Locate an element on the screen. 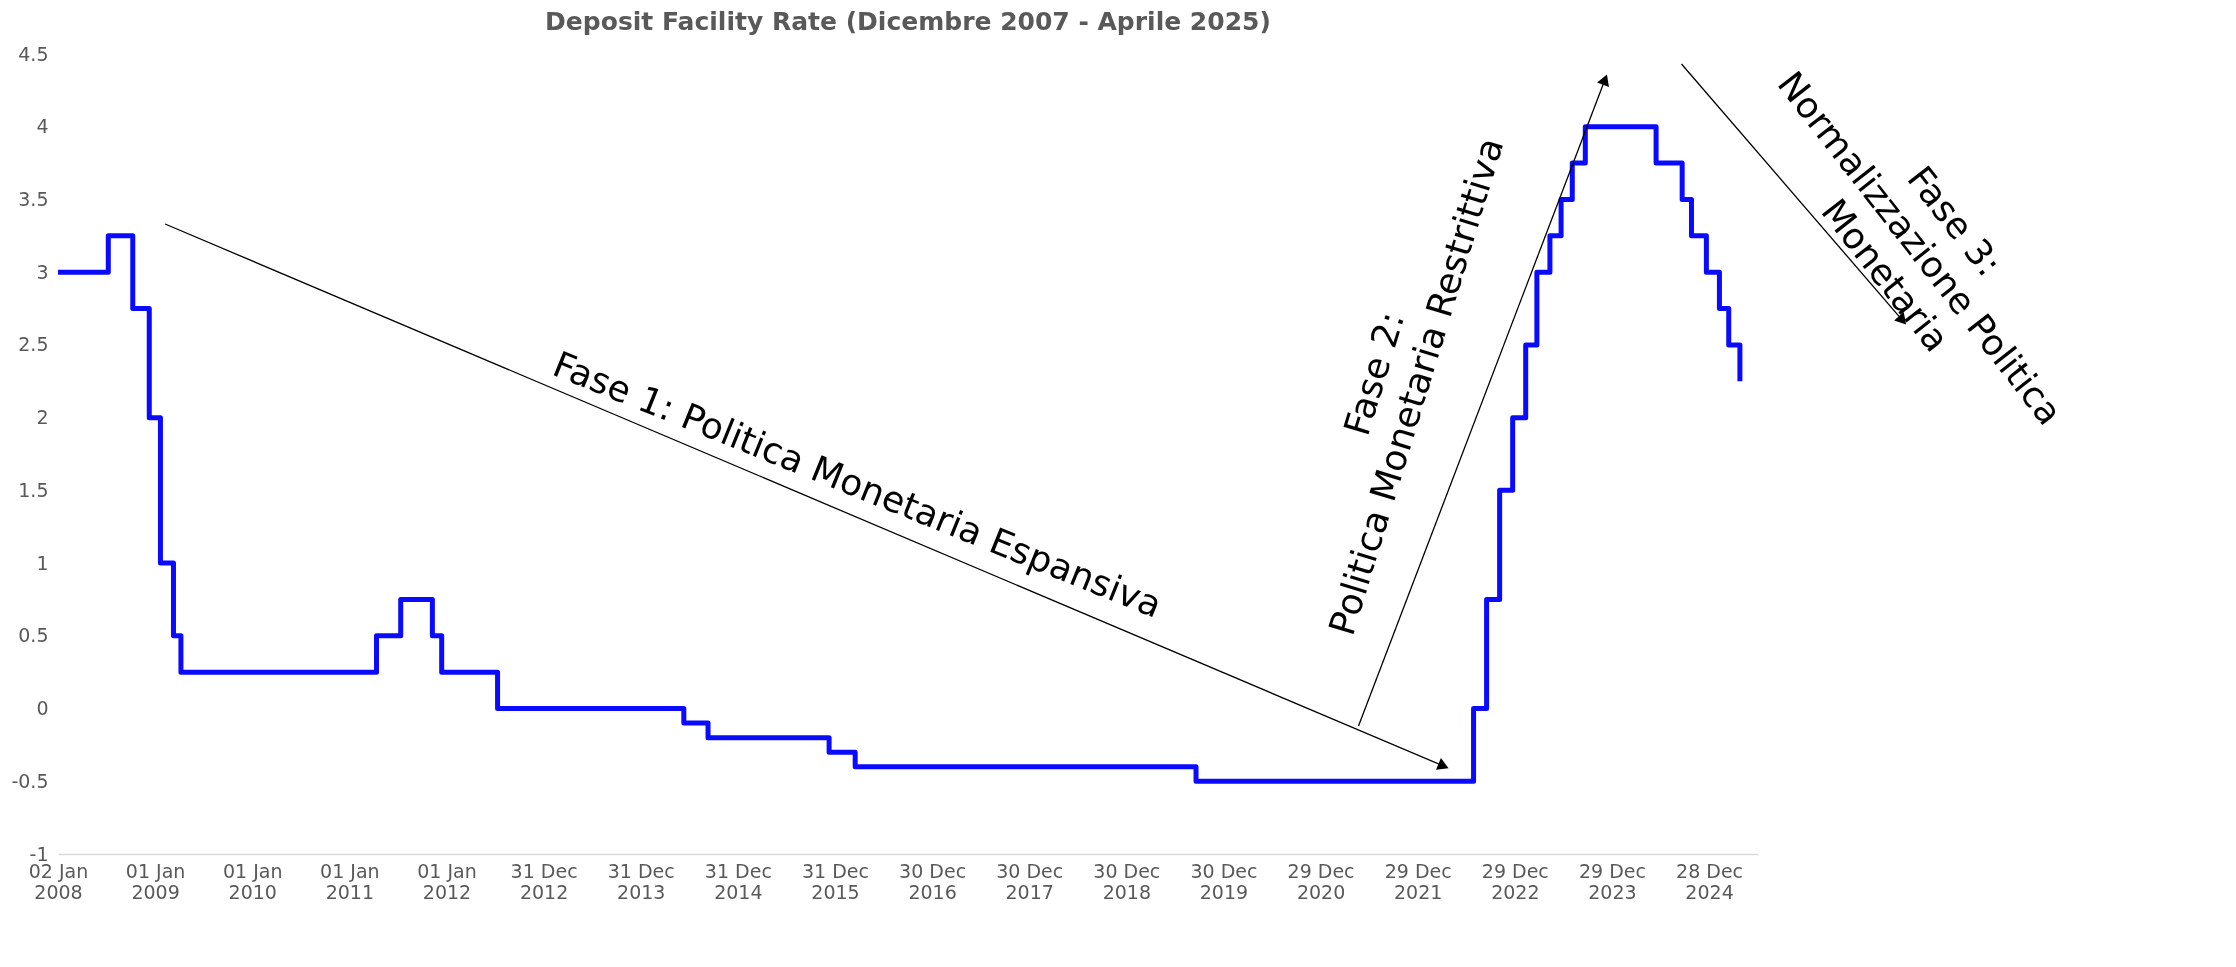 The height and width of the screenshot is (967, 2236). y-tick-label: 3.5 is located at coordinates (33, 198).